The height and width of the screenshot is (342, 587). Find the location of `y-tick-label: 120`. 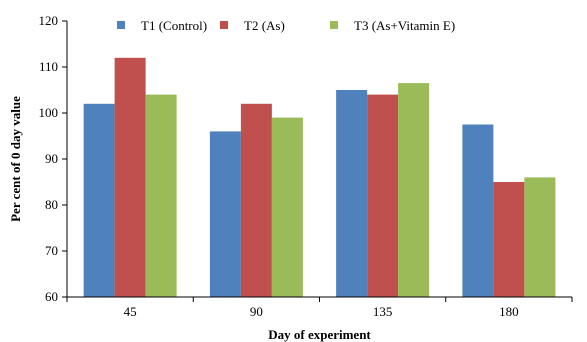

y-tick-label: 120 is located at coordinates (49, 20).